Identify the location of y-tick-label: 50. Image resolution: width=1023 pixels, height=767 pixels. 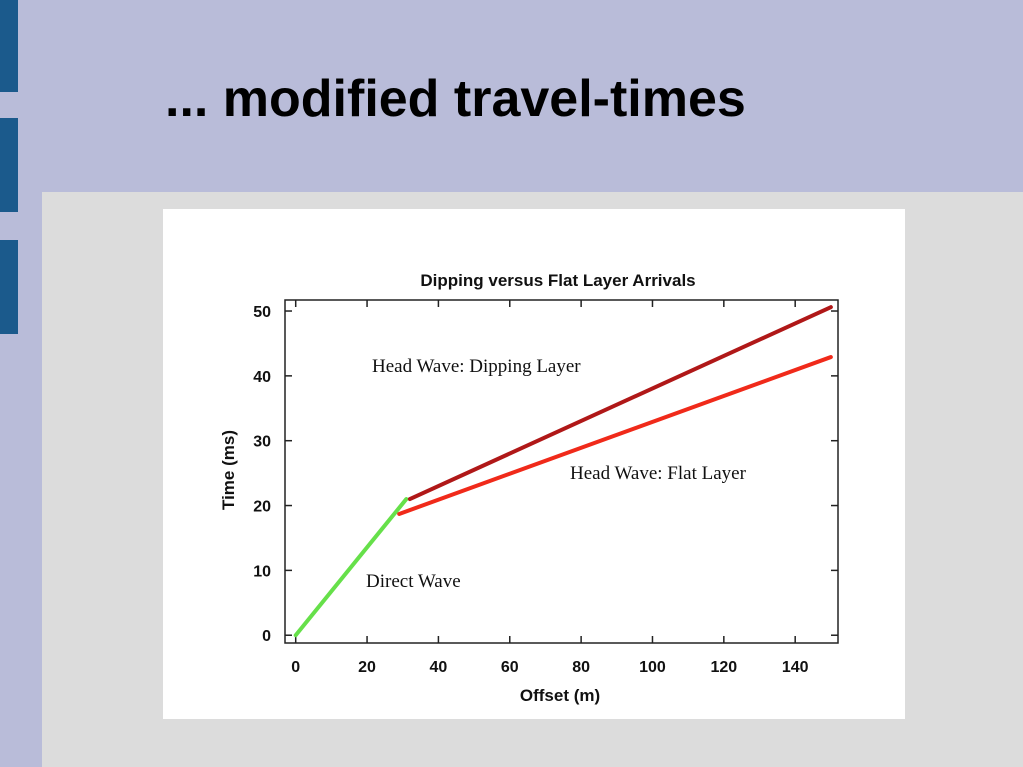
(262, 312).